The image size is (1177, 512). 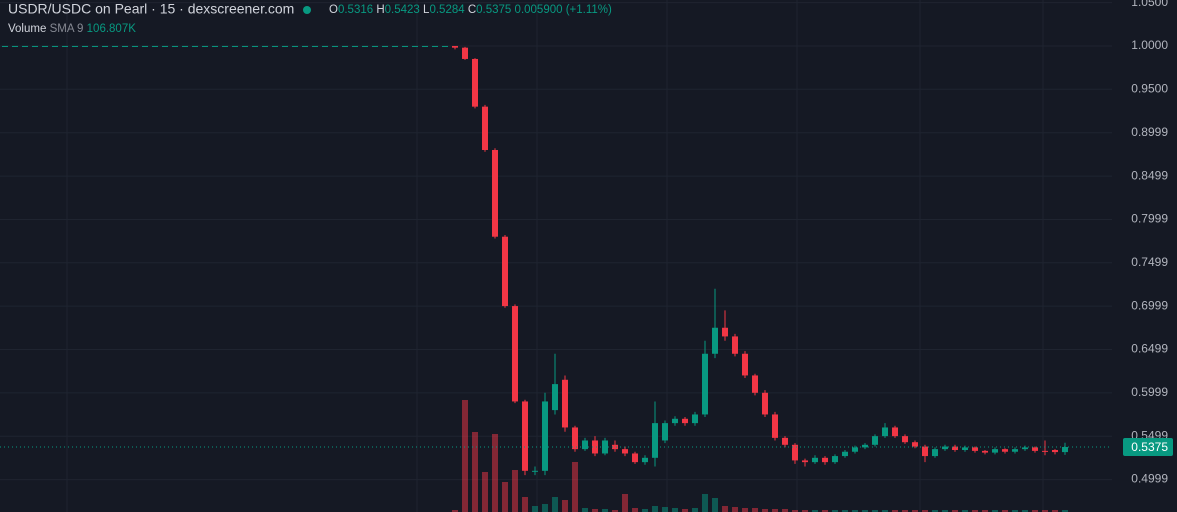 I want to click on y-tick-label: 0.7499, so click(x=1149, y=262).